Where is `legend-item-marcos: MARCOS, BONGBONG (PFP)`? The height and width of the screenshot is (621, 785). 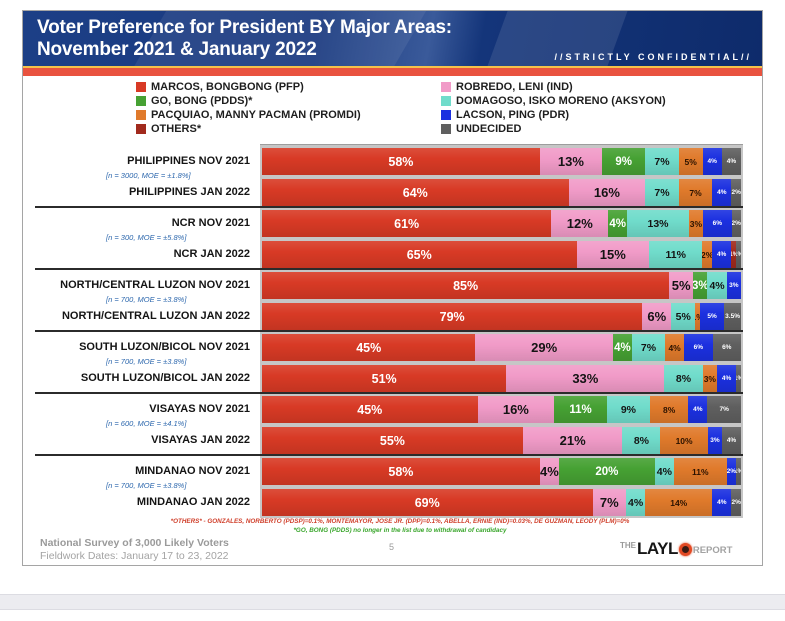 legend-item-marcos: MARCOS, BONGBONG (PFP) is located at coordinates (220, 87).